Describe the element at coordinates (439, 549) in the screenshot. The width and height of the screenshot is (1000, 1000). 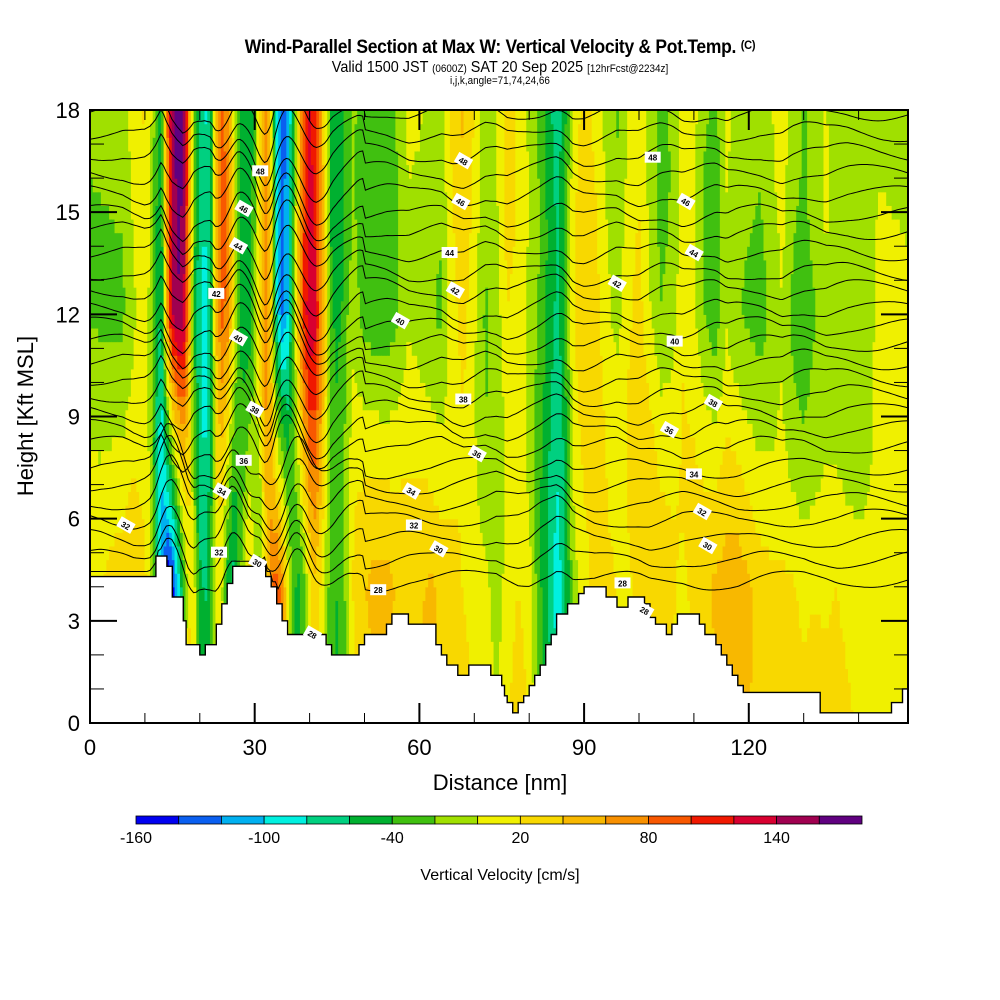
I see `contour-label: 30` at that location.